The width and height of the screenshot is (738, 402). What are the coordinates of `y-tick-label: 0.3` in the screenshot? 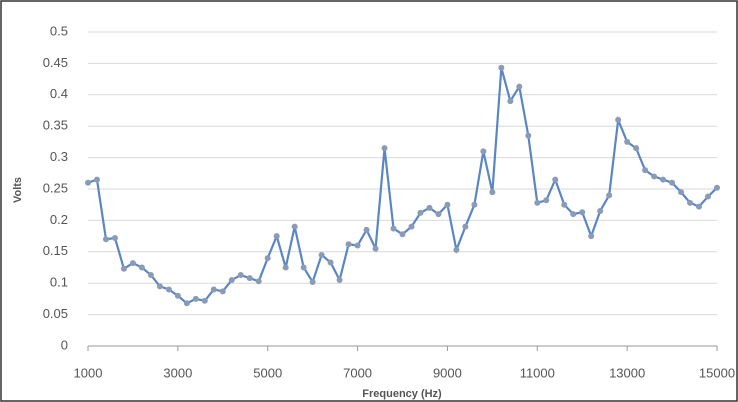 It's located at (59, 156).